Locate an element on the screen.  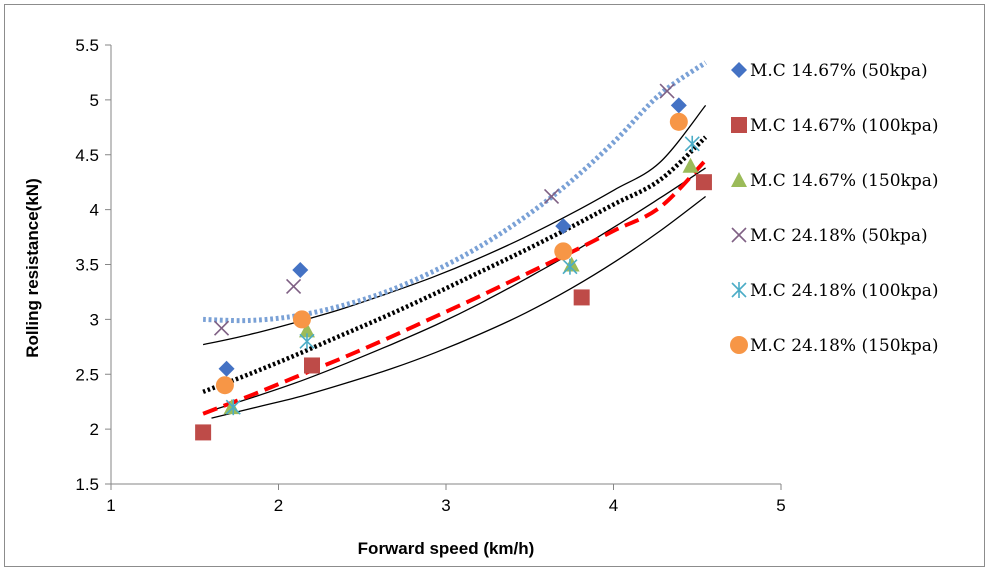
legend-item: M.C 14.67% (100kpa) is located at coordinates (834, 126).